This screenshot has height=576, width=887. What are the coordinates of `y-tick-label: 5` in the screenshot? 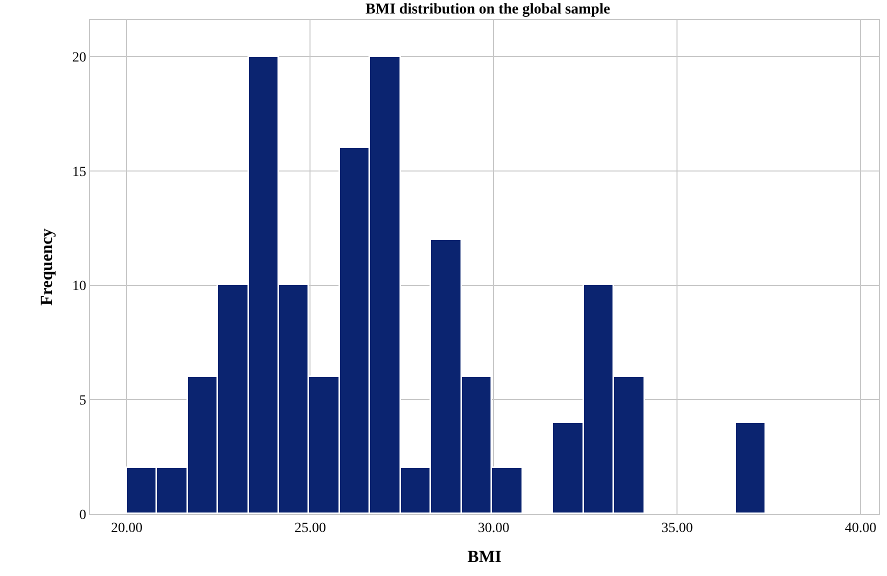 It's located at (82, 401).